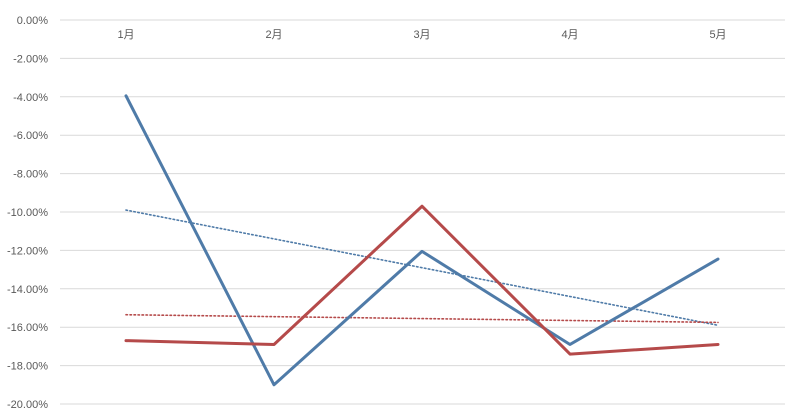 Image resolution: width=800 pixels, height=412 pixels. Describe the element at coordinates (27, 251) in the screenshot. I see `y-tick-label: -12.00%` at that location.